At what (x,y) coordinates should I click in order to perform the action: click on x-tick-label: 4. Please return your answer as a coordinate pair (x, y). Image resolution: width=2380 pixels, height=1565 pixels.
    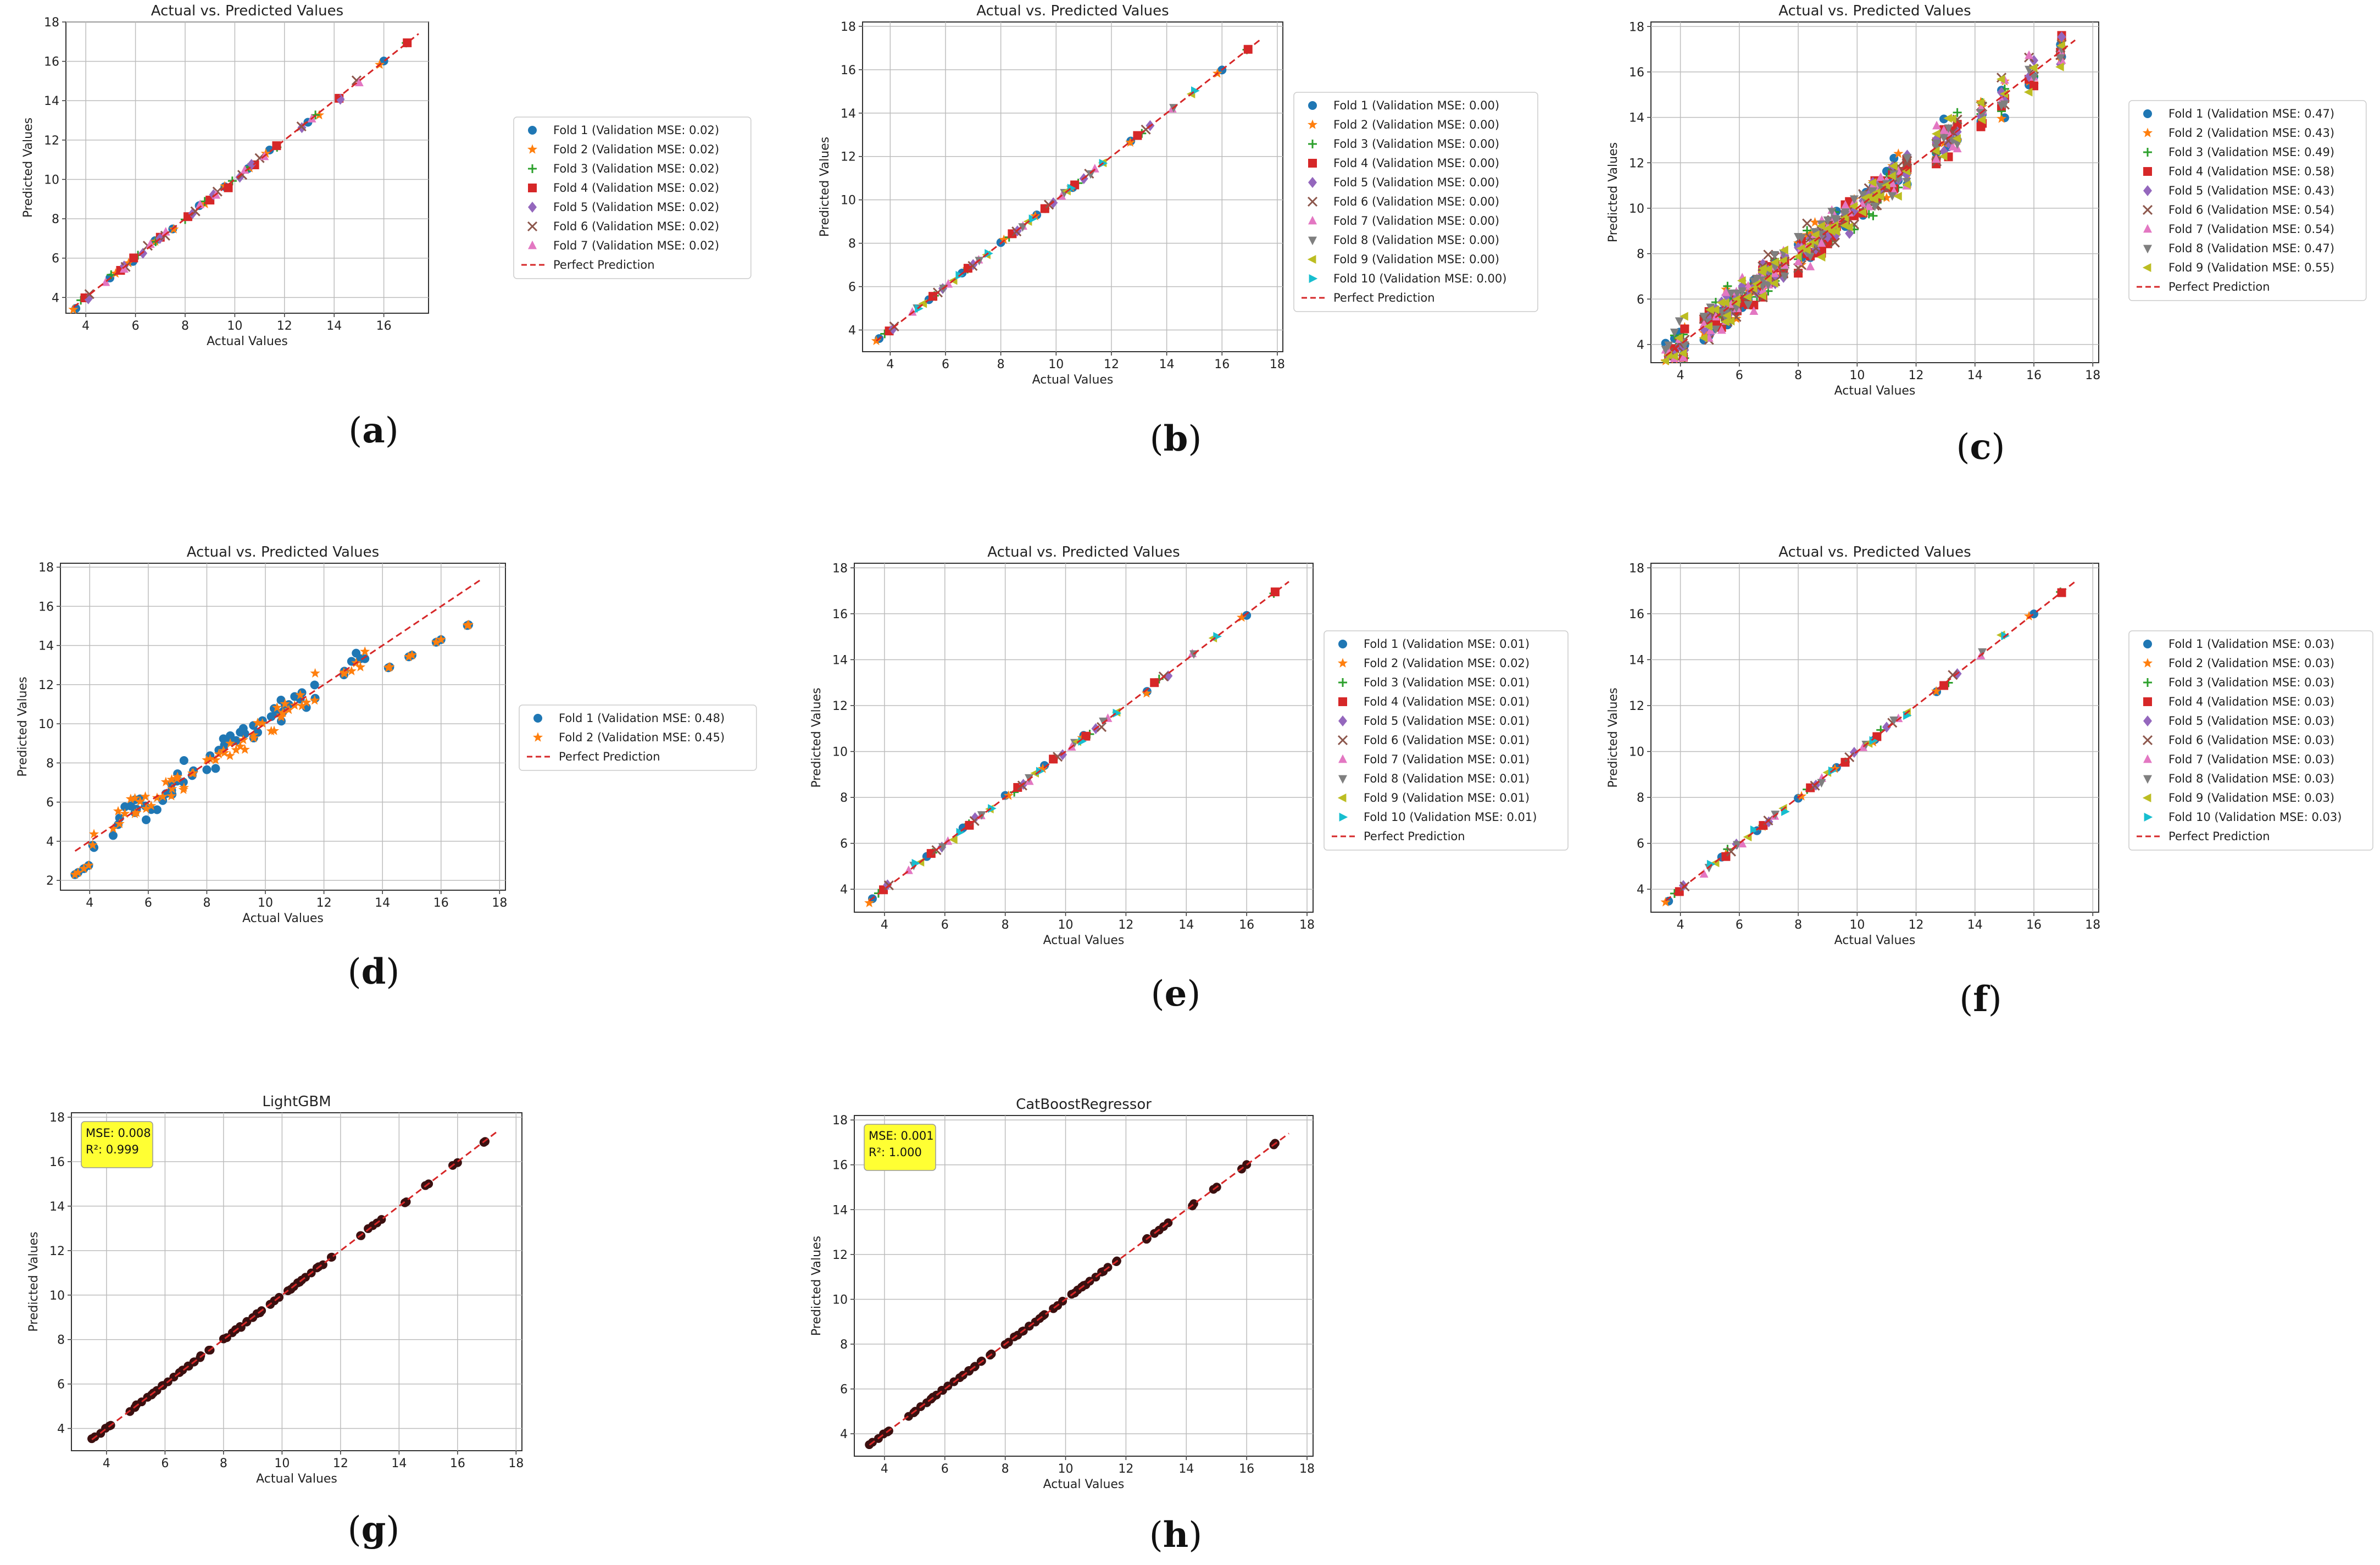
    Looking at the image, I should click on (890, 364).